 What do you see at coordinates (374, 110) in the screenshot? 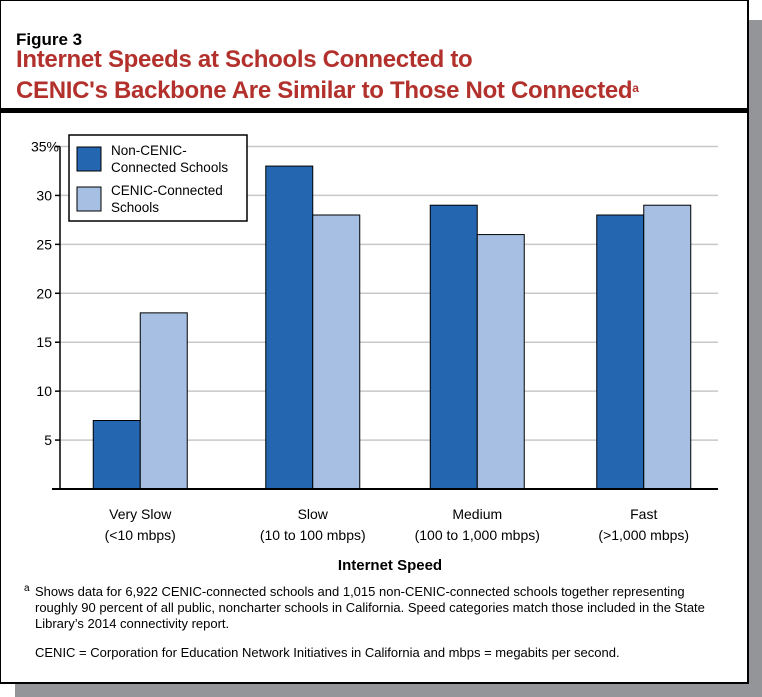
I see `title-rule` at bounding box center [374, 110].